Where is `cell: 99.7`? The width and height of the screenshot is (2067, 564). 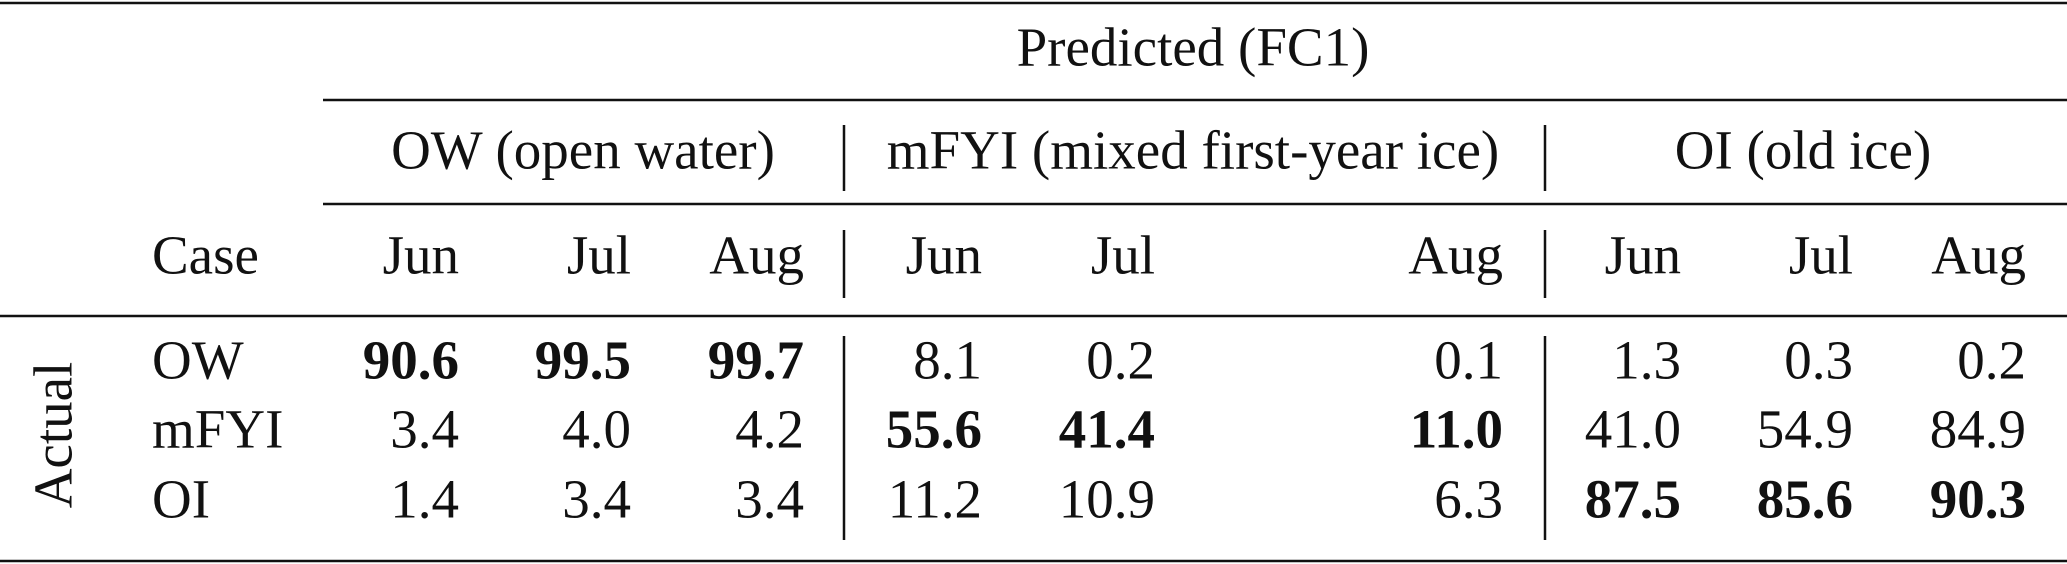
cell: 99.7 is located at coordinates (756, 360).